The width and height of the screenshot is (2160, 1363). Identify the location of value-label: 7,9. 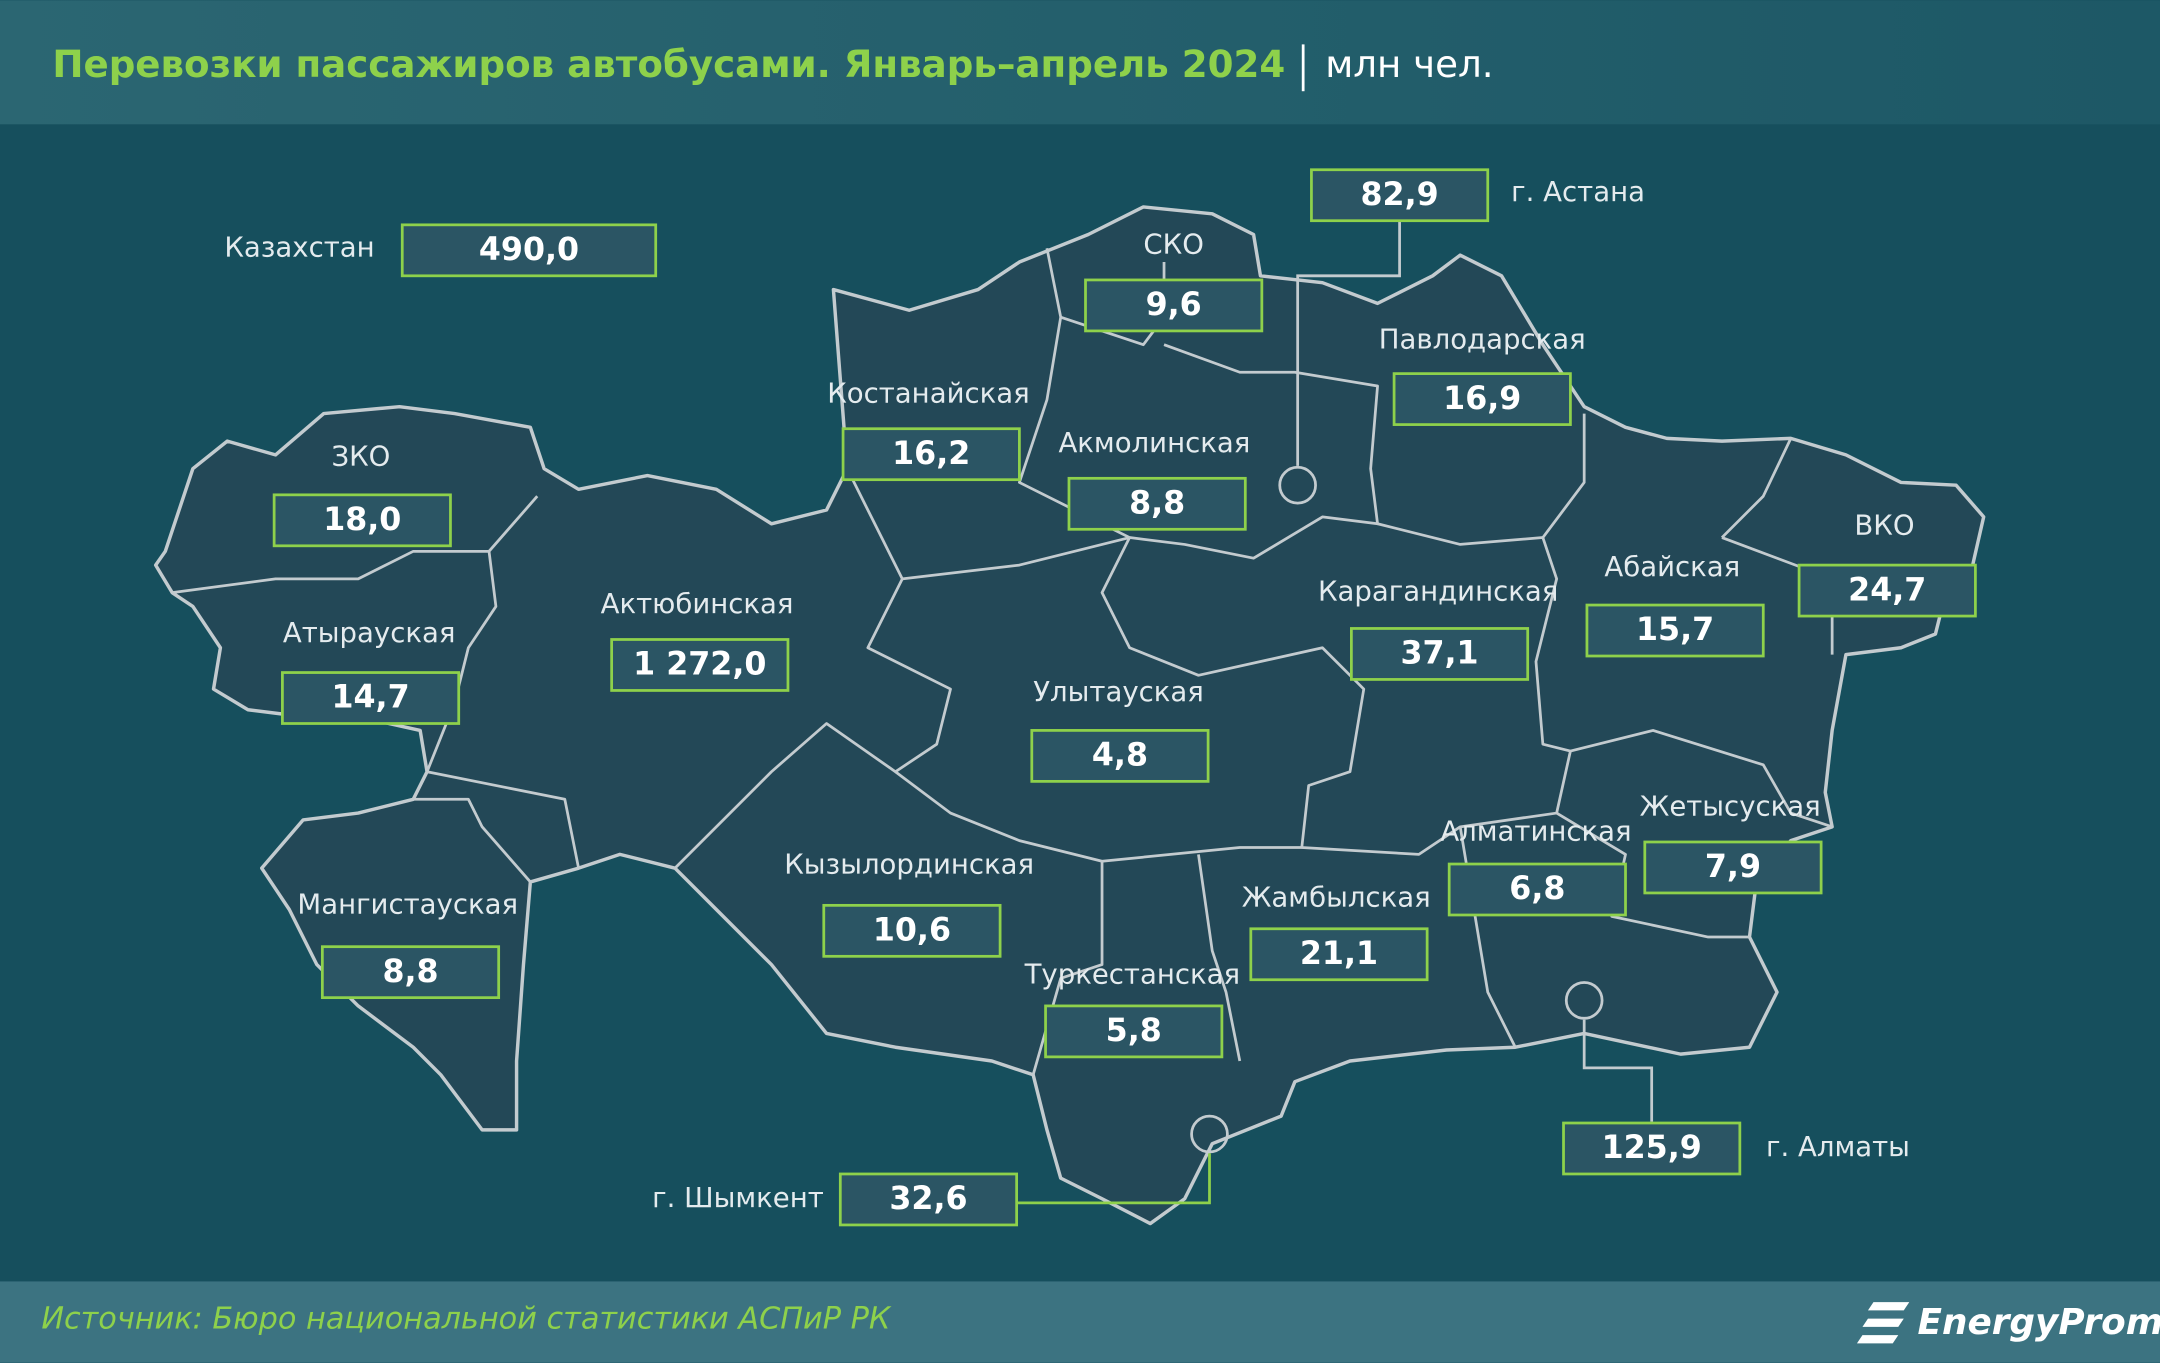
(1733, 867).